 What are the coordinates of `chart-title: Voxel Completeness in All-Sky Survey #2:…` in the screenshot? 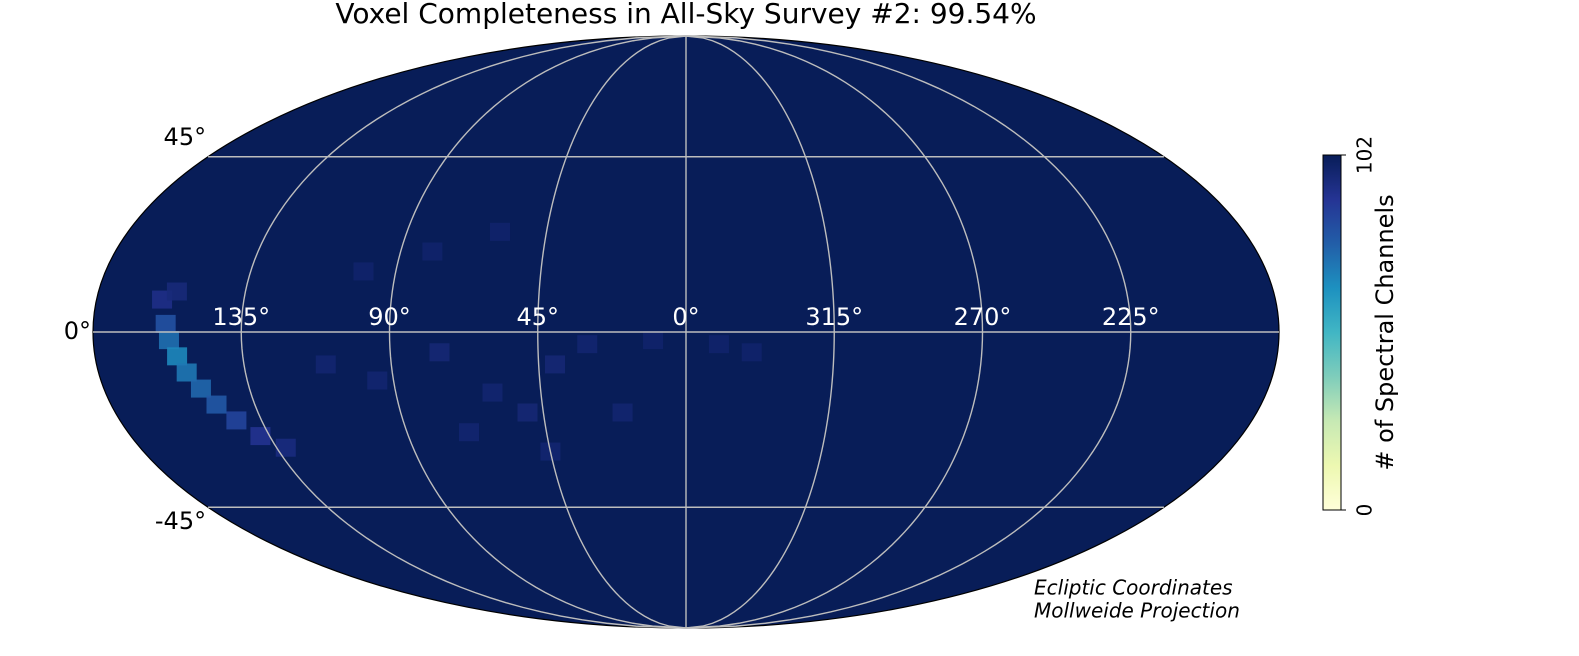 It's located at (685, 15).